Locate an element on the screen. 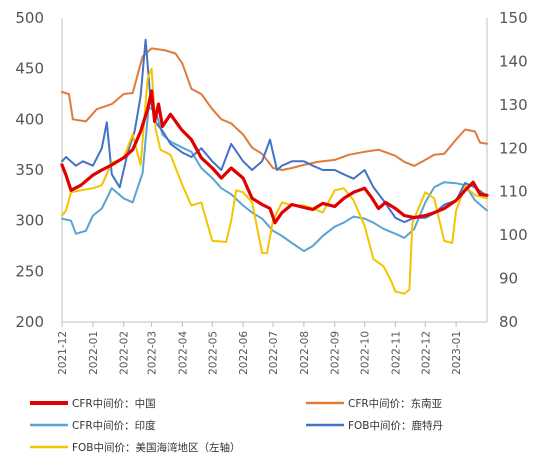 This screenshot has height=466, width=550. y-left-tick-label: 450 is located at coordinates (29, 69).